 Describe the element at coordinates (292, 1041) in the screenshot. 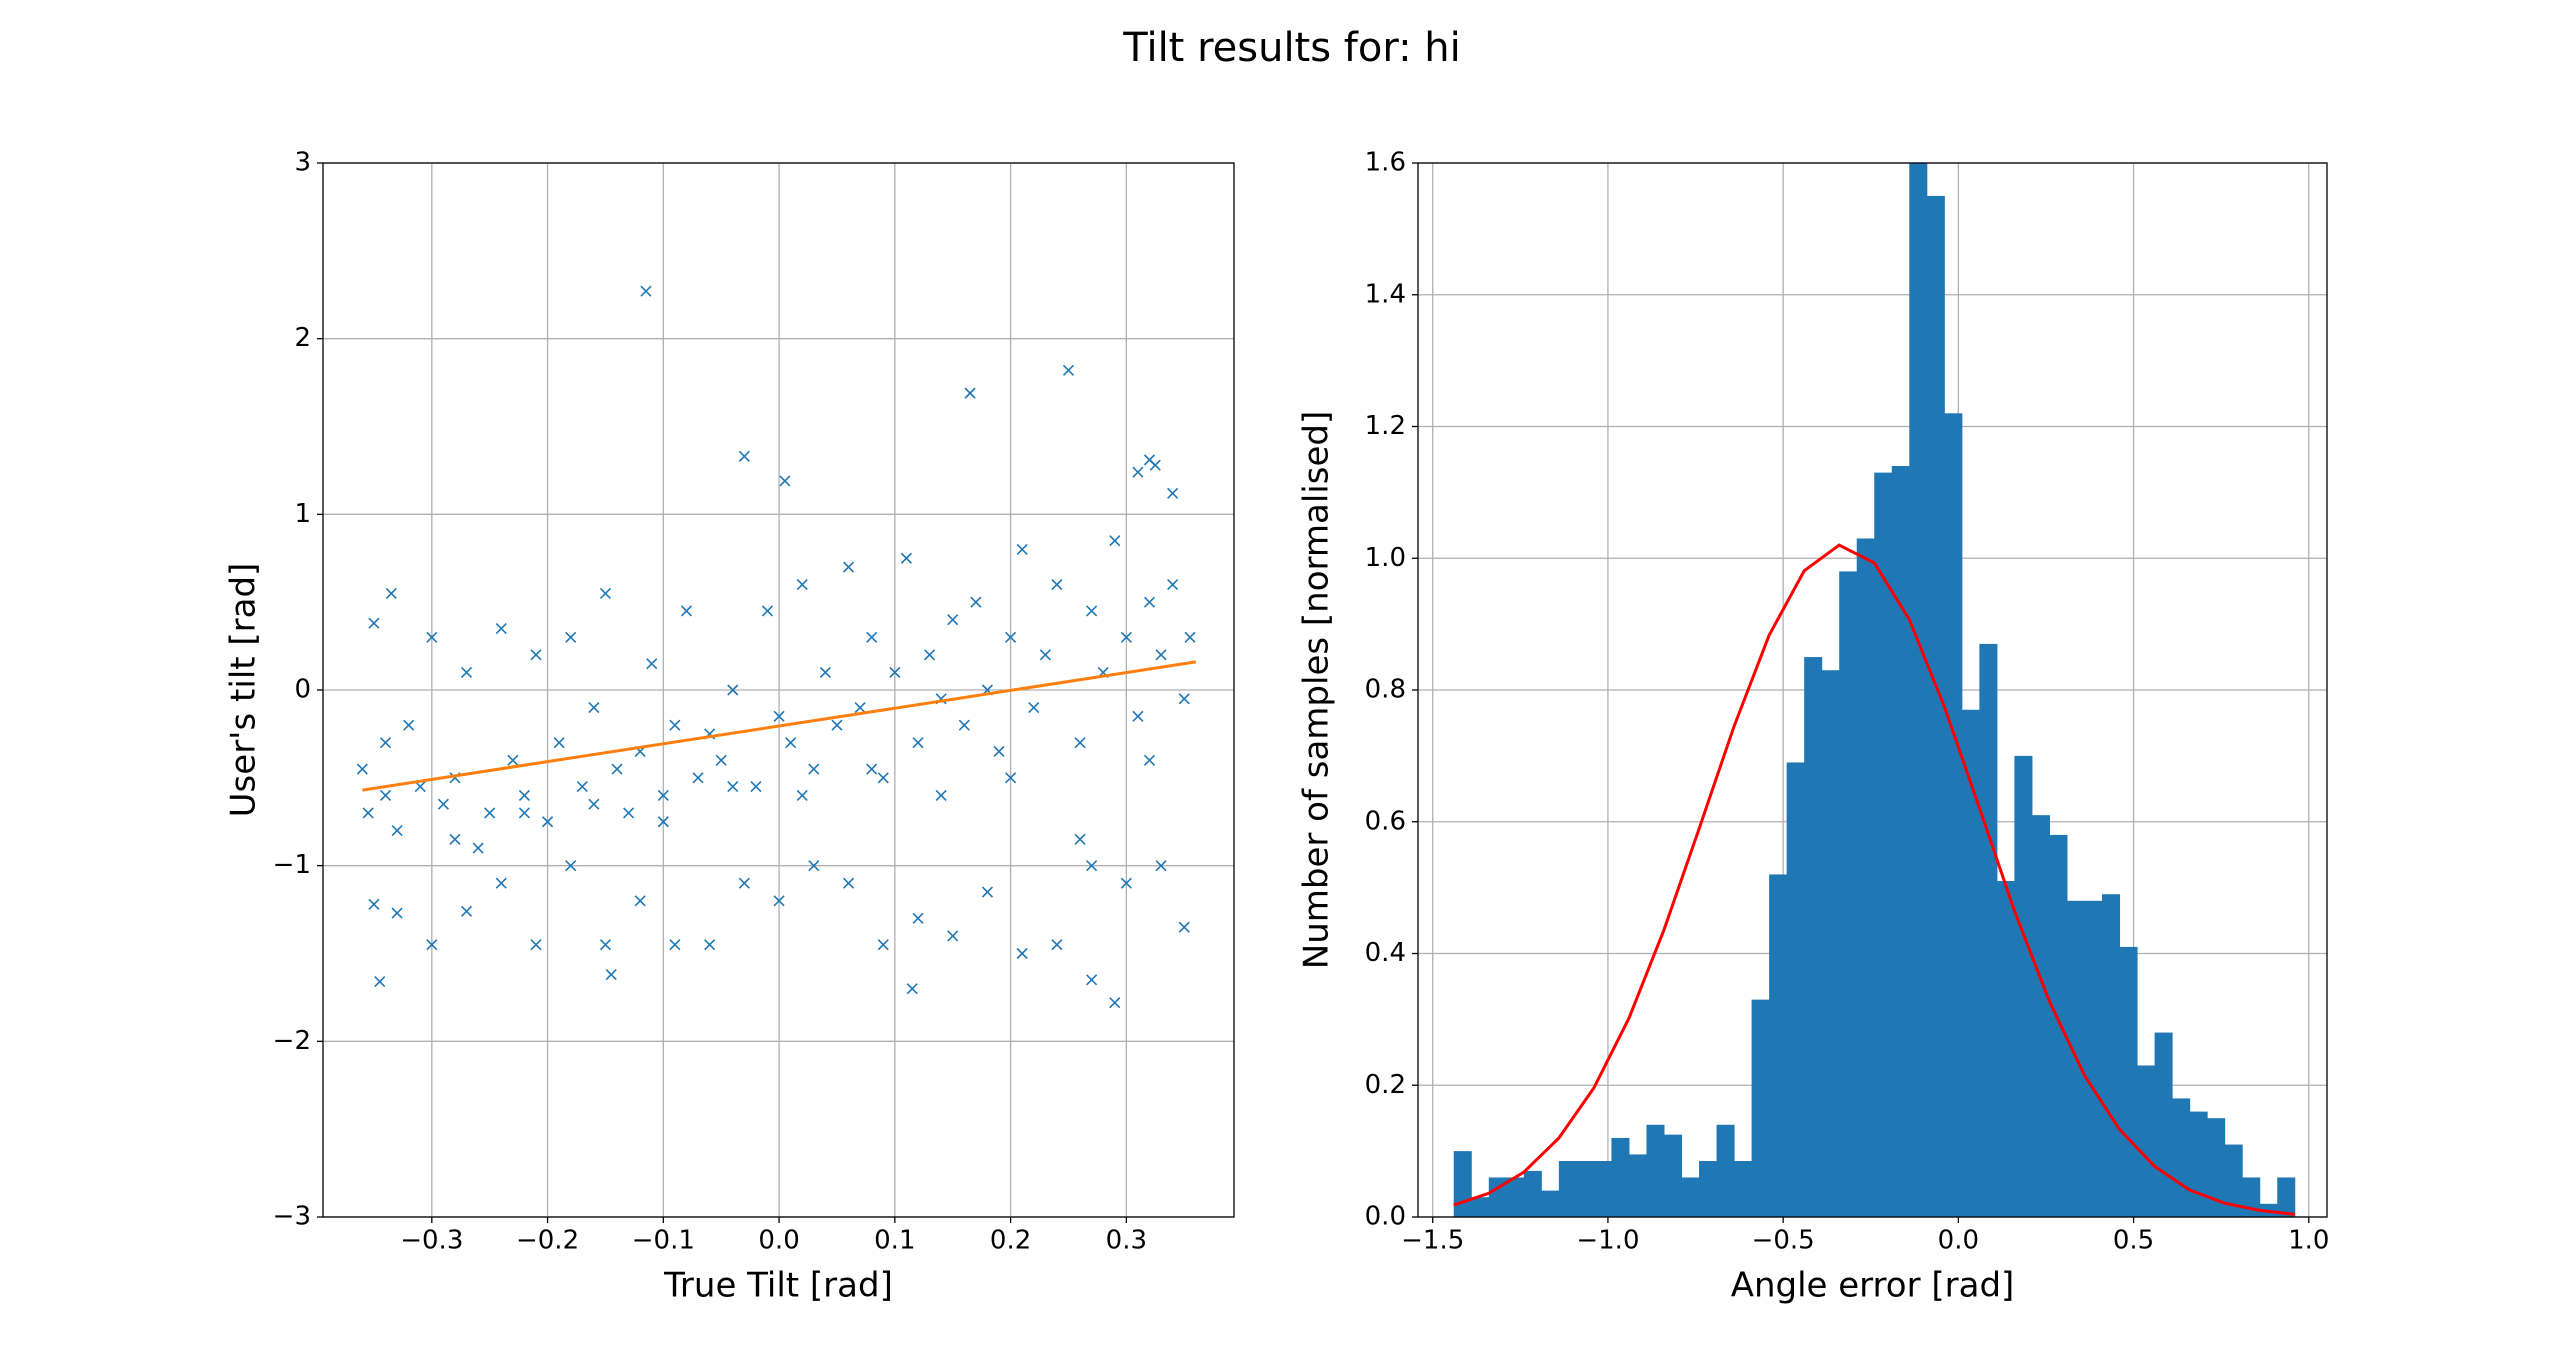

I see `y-tick-label: −2` at that location.